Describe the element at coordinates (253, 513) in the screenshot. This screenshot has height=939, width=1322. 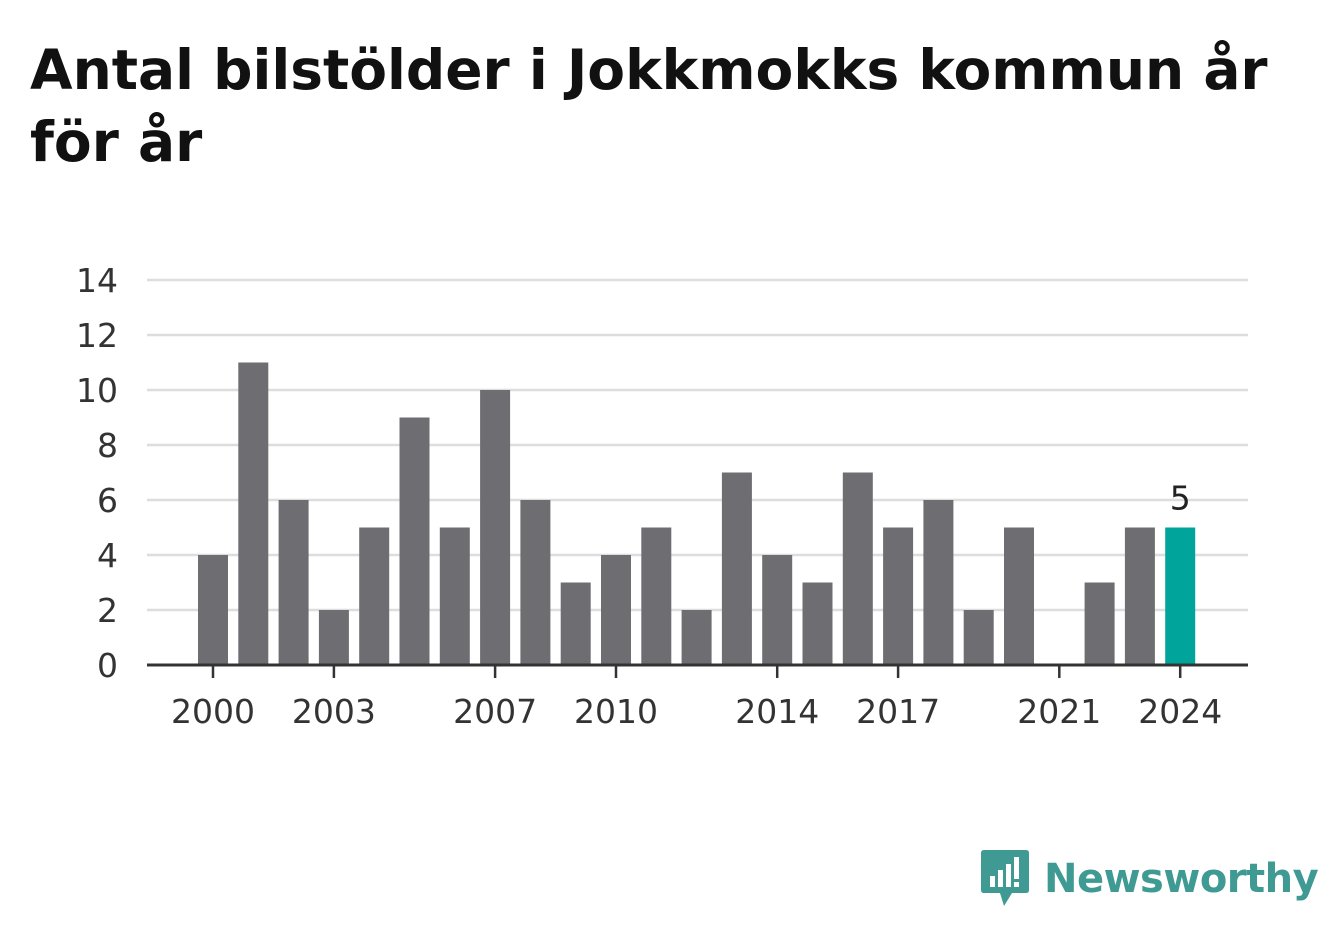
I see `bar-2001` at that location.